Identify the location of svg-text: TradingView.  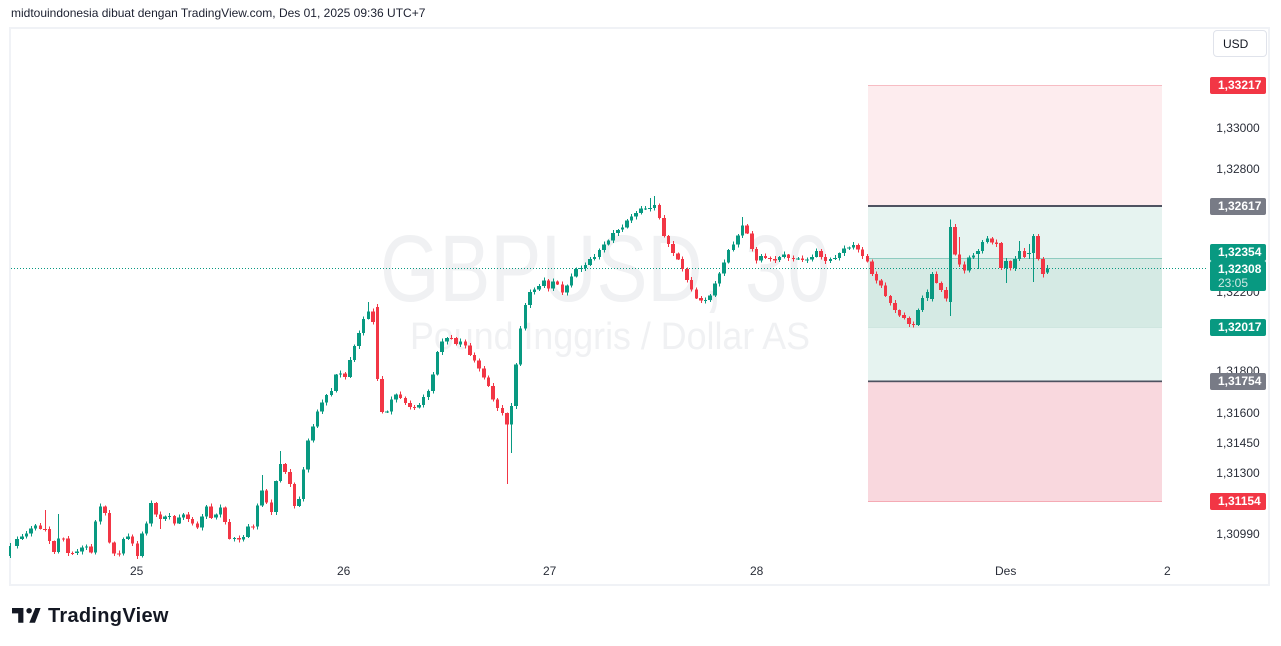
(108, 616).